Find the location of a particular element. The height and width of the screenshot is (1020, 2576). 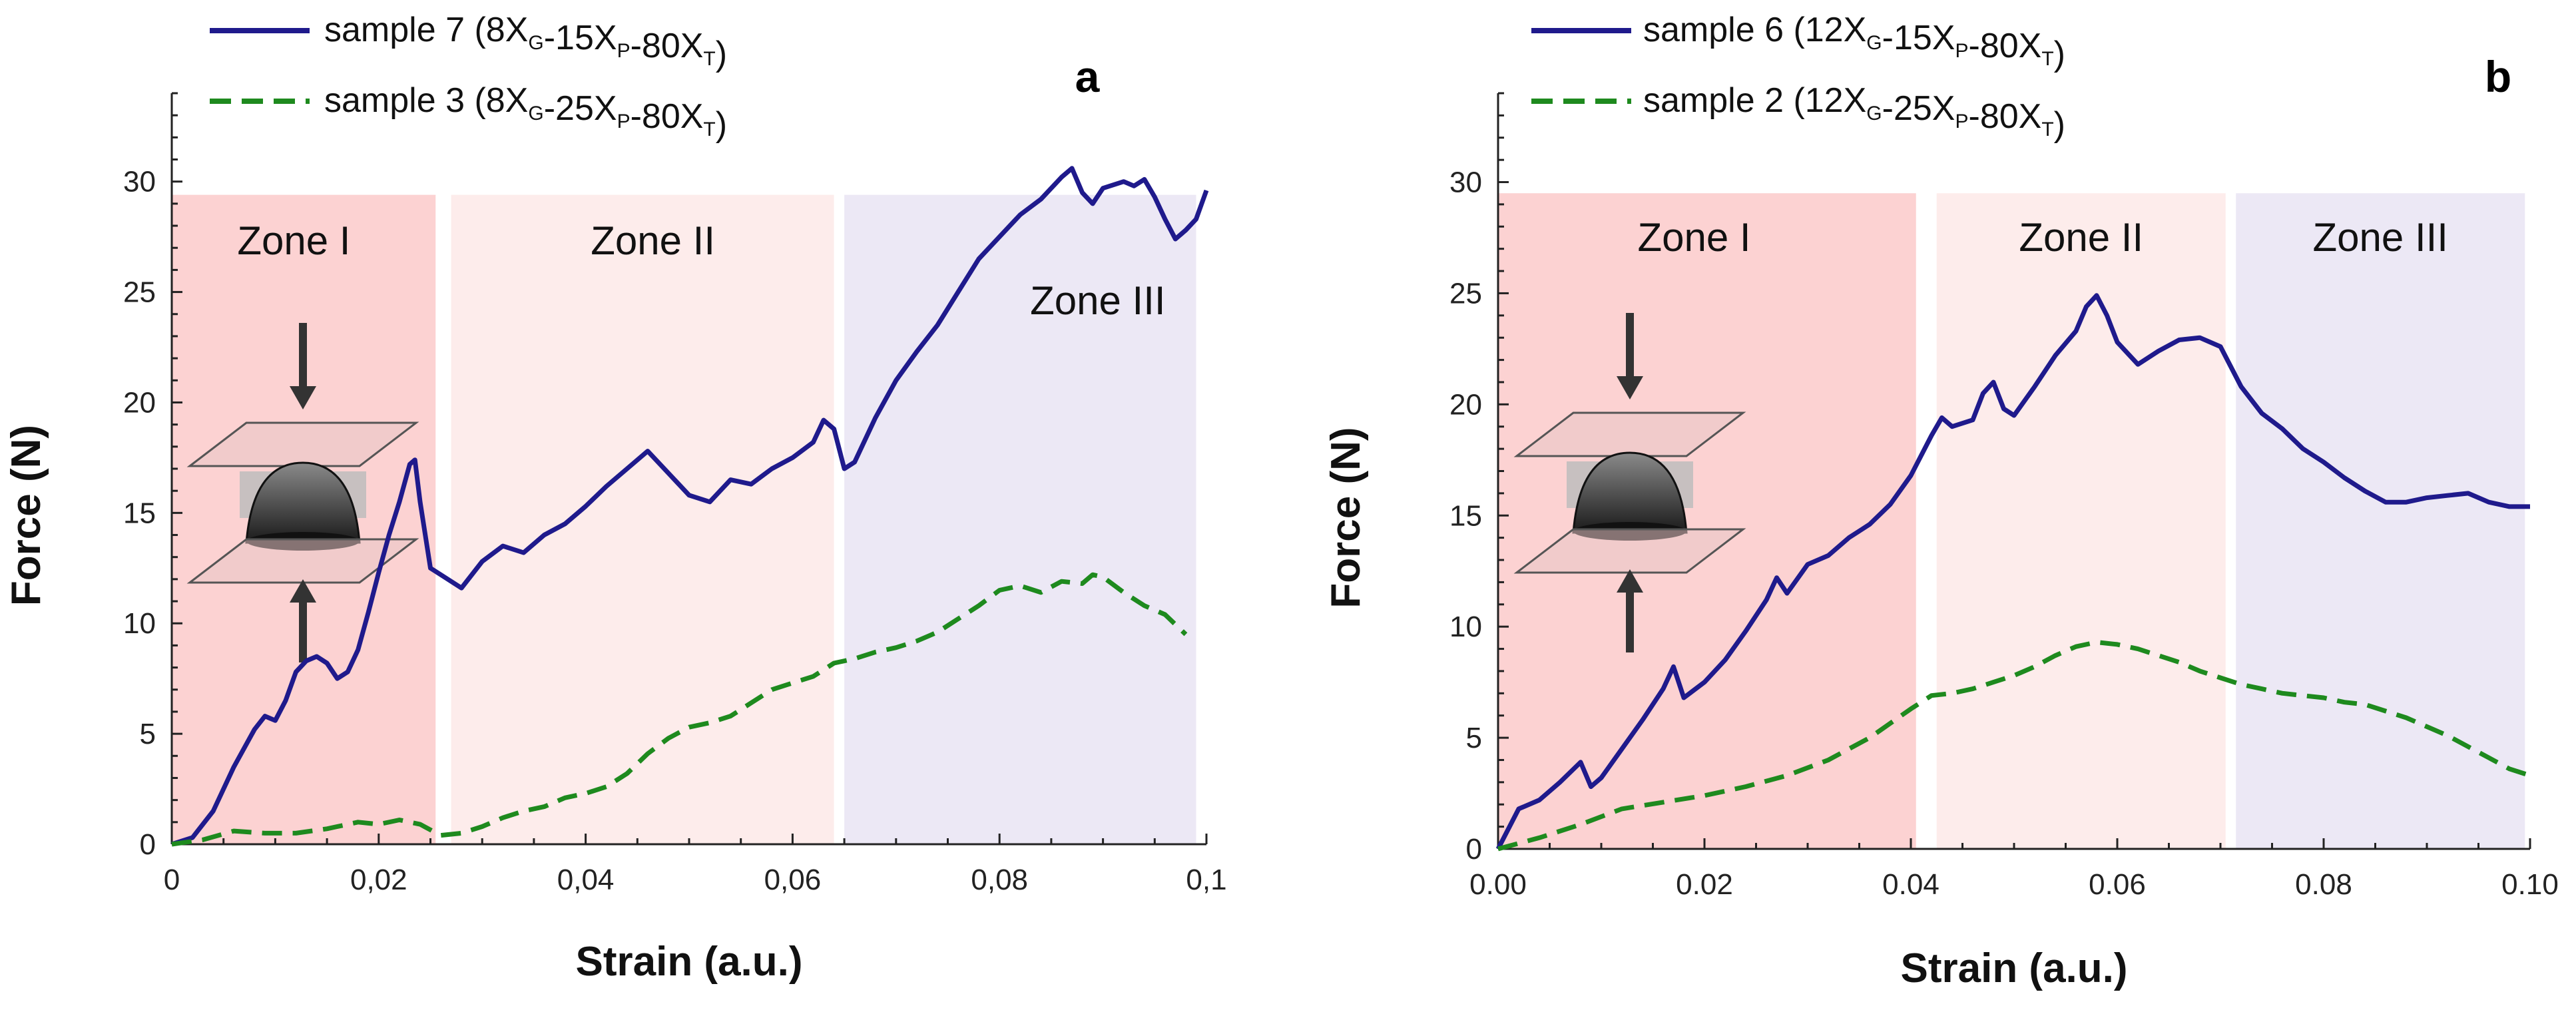

x-tick-label: 0,1 is located at coordinates (1206, 880).